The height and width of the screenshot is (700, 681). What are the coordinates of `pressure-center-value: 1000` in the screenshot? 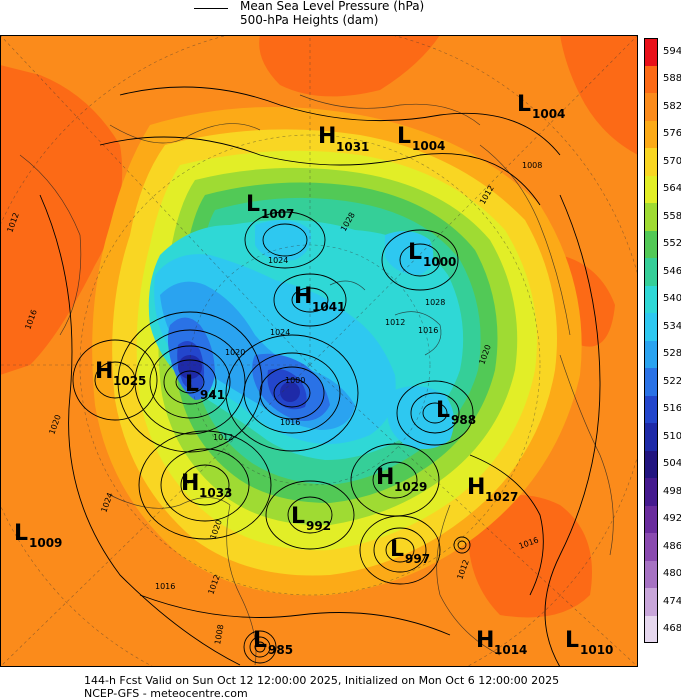 It's located at (439, 262).